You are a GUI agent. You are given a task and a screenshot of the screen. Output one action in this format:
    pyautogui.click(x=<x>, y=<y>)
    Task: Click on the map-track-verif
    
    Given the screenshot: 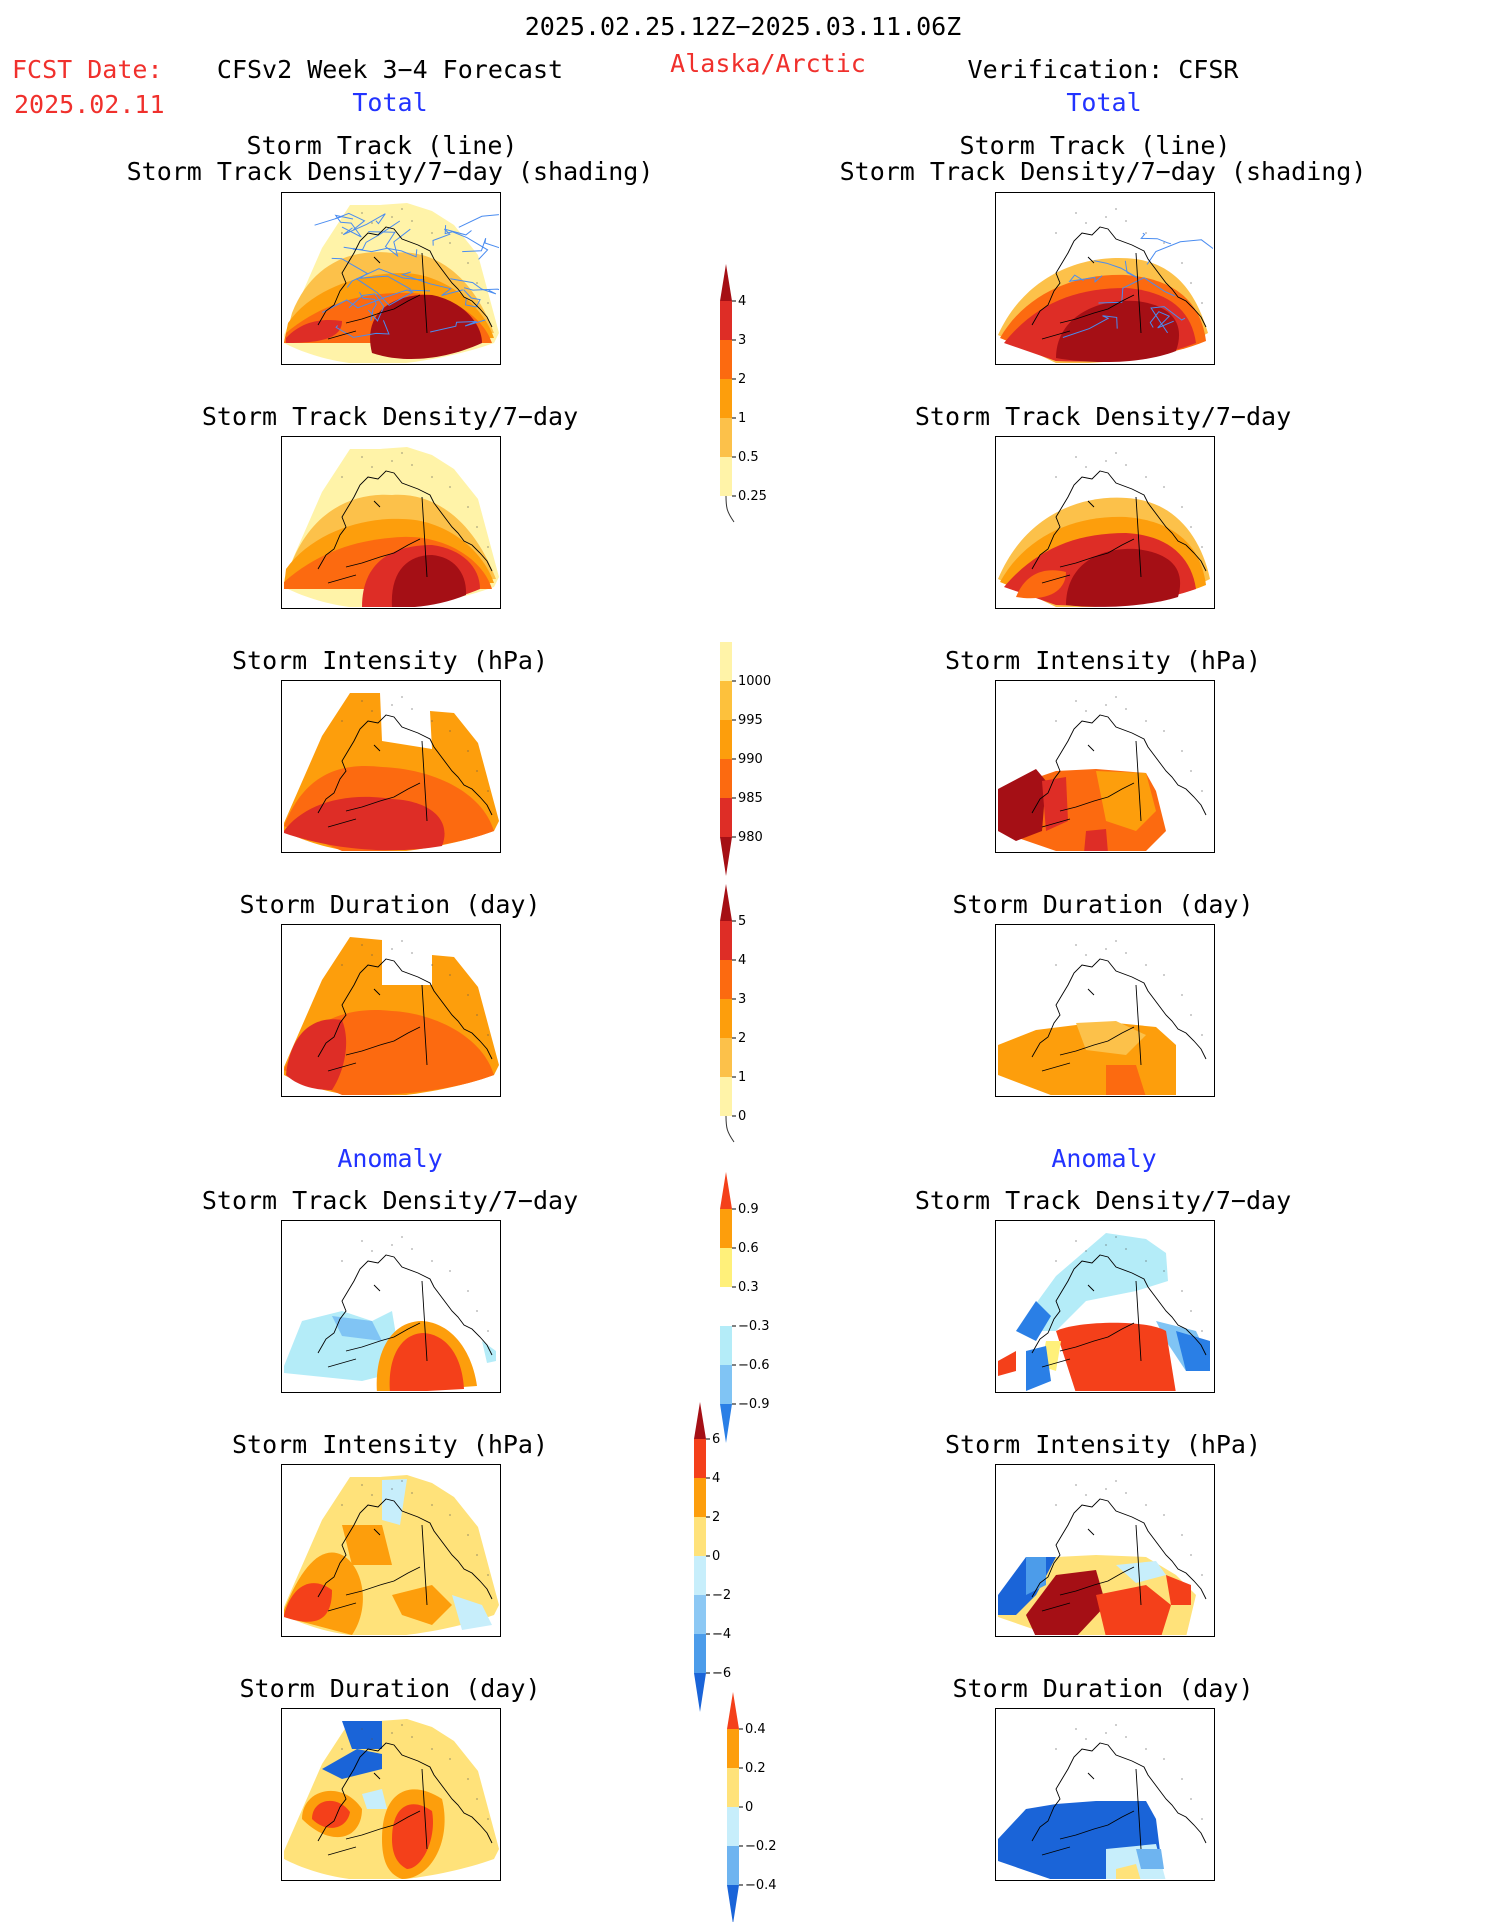 What is the action you would take?
    pyautogui.click(x=1105, y=278)
    